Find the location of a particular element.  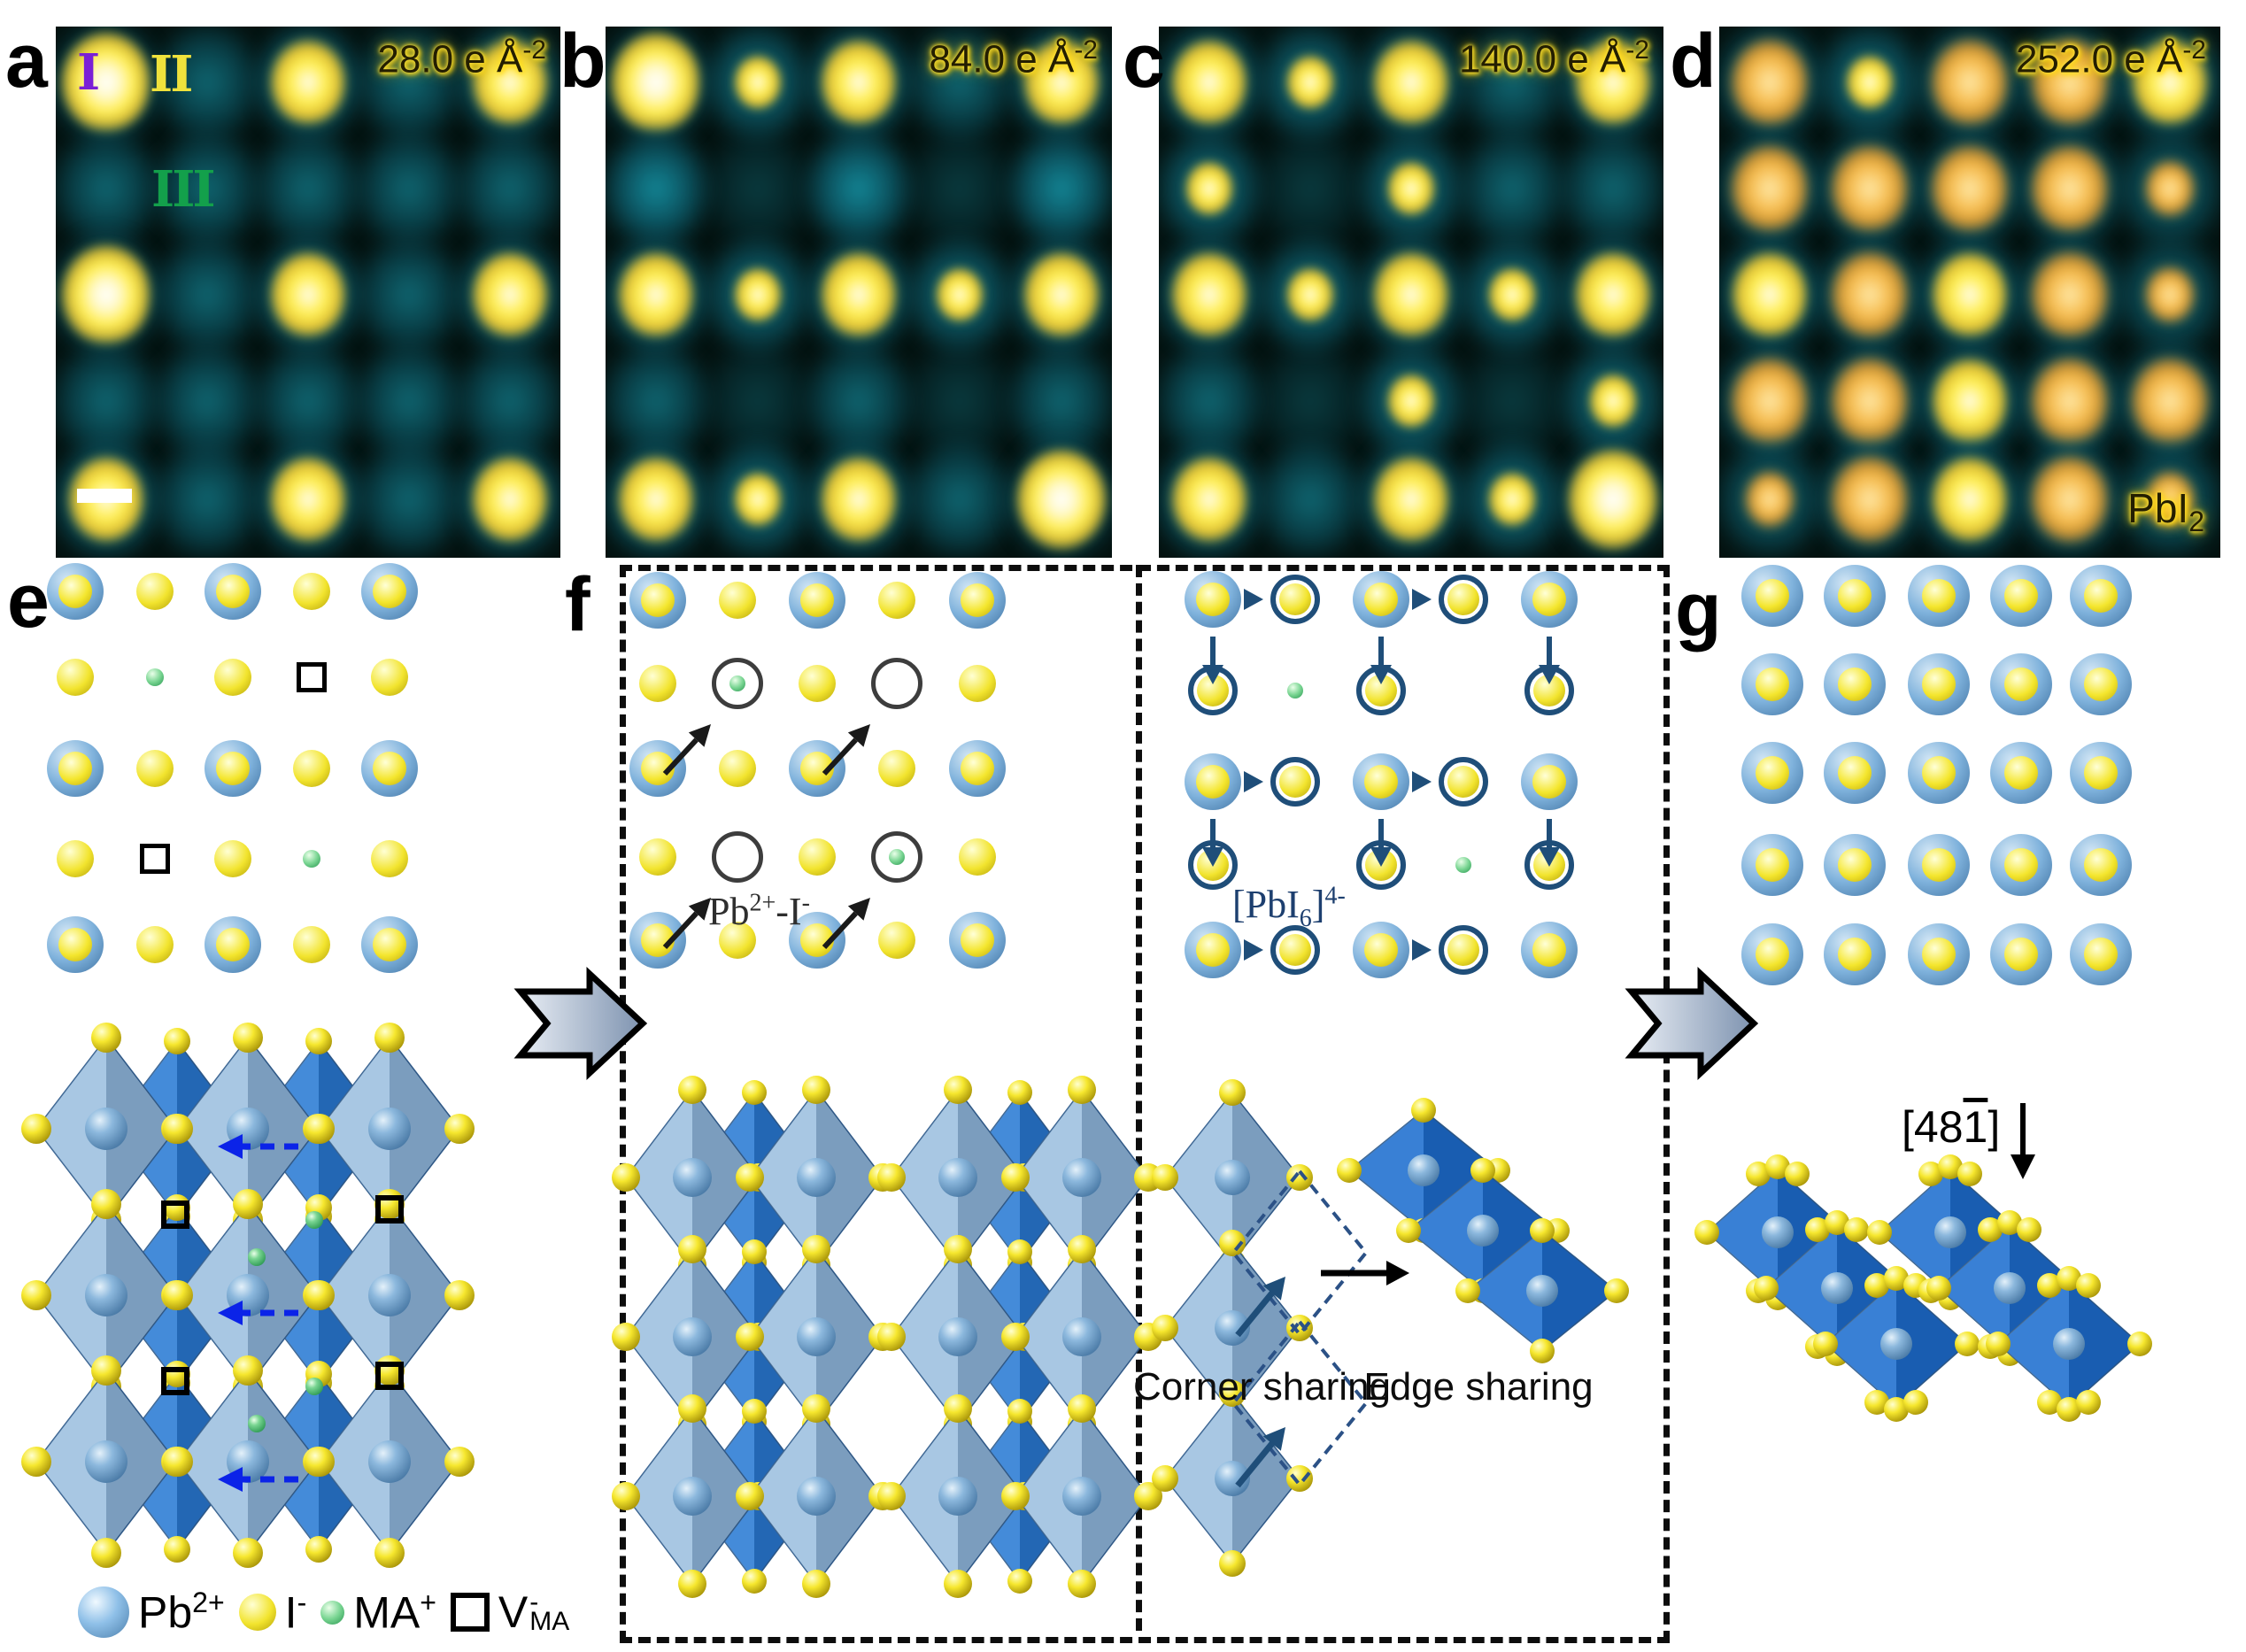

pbi6-unit-ring is located at coordinates (1295, 950).